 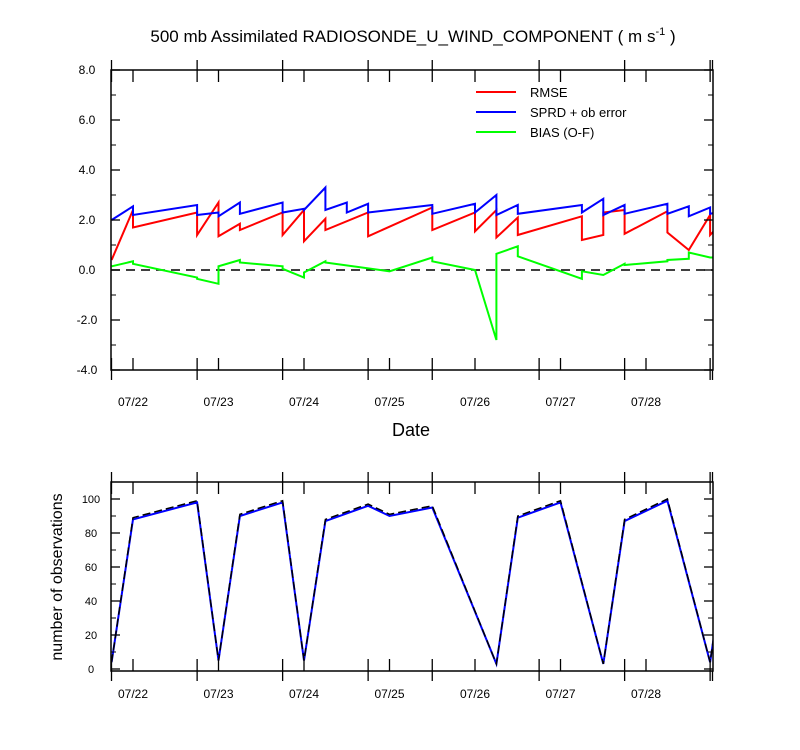 I want to click on series-line-bias-o-f, so click(x=412, y=292).